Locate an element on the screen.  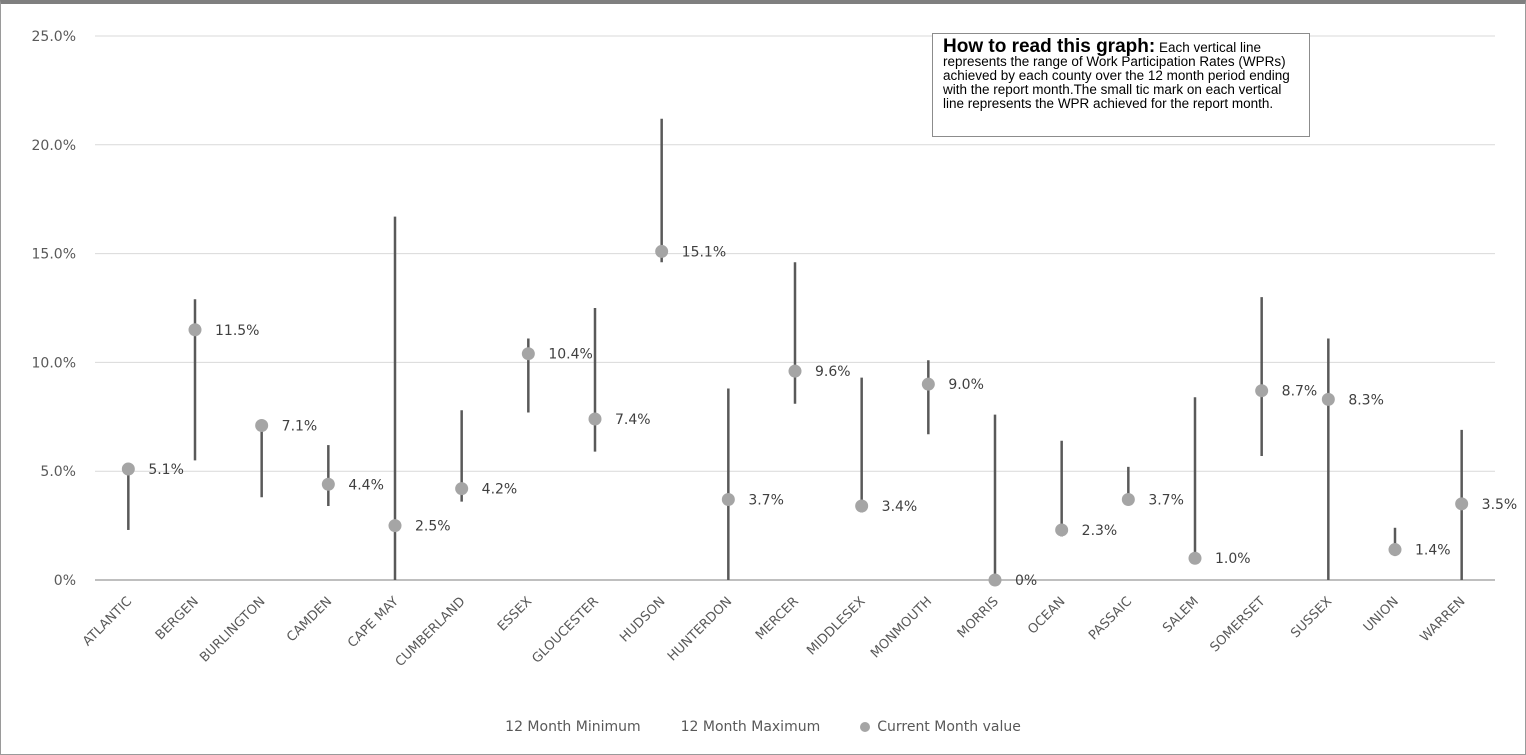
x-tick-label: CUMBERLAND is located at coordinates (431, 632).